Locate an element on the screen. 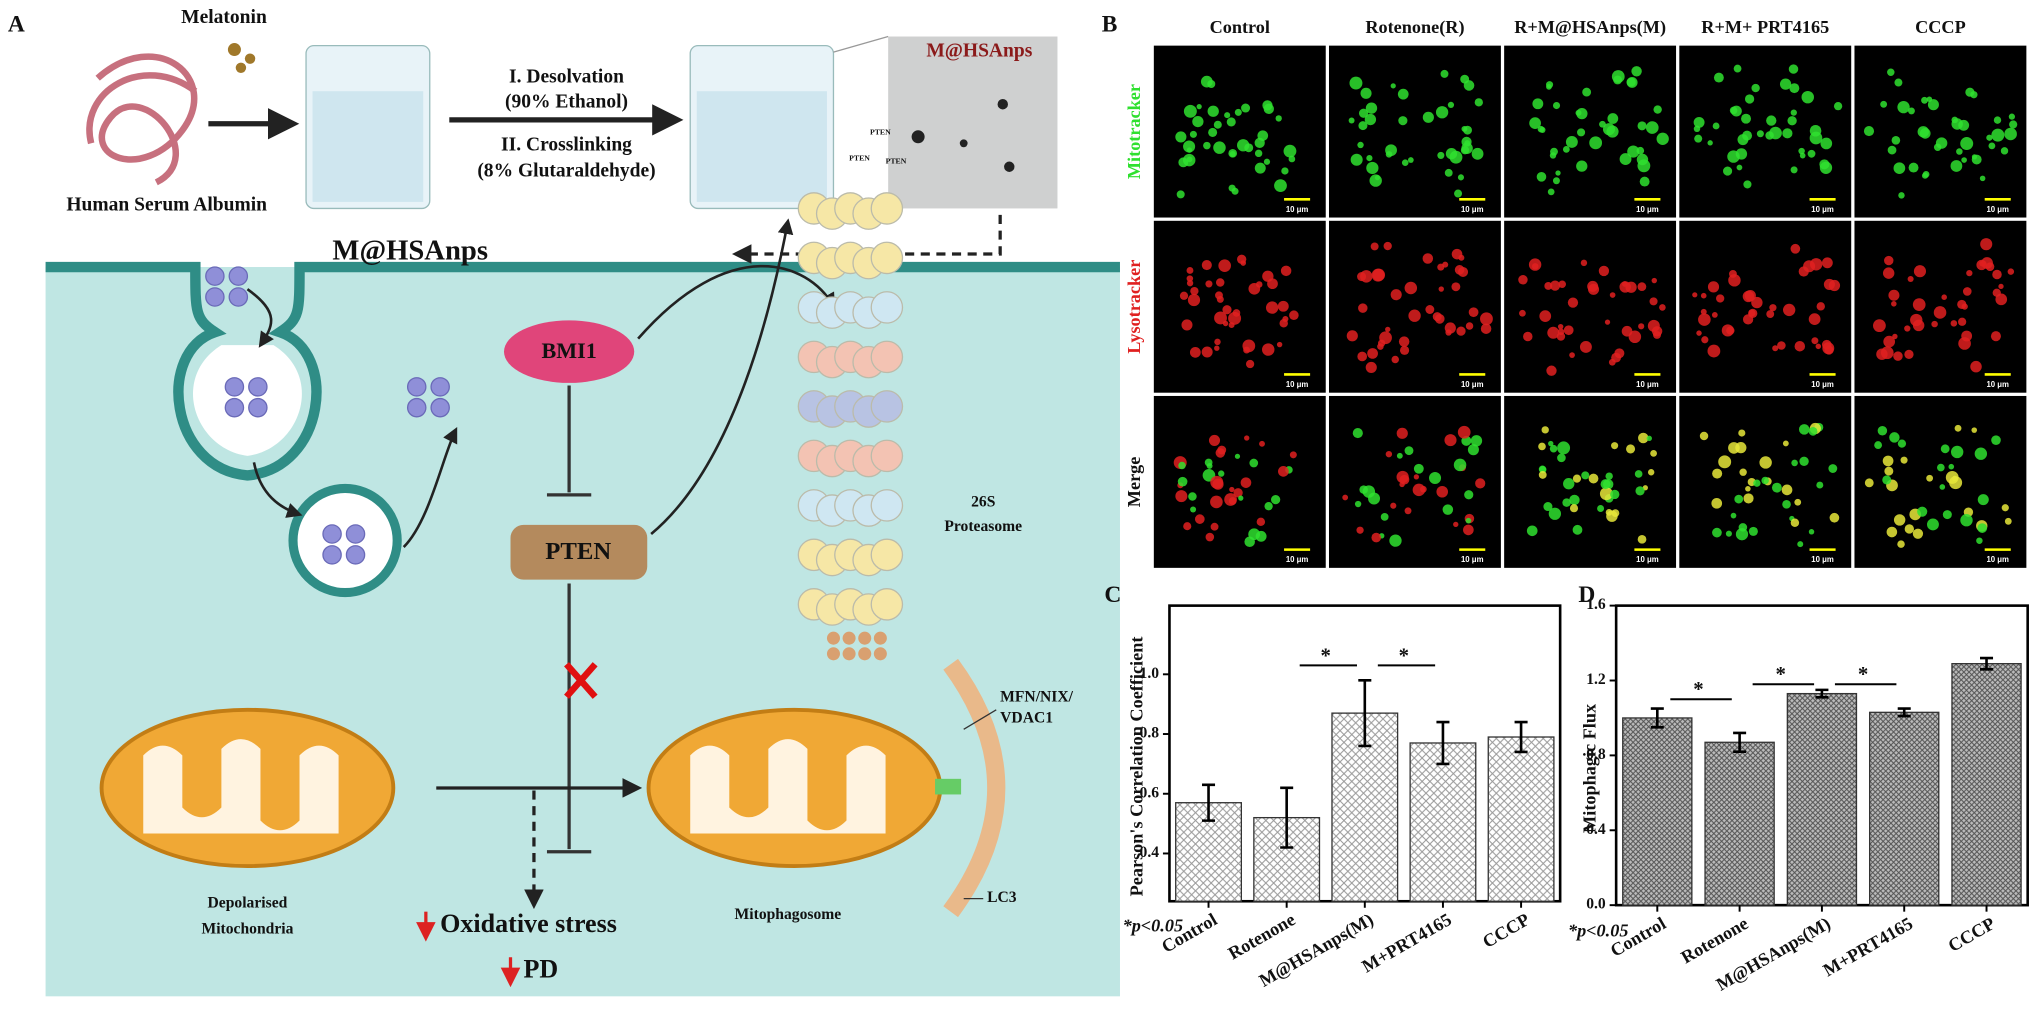 This screenshot has height=1012, width=2042. error-bar is located at coordinates (1209, 802).